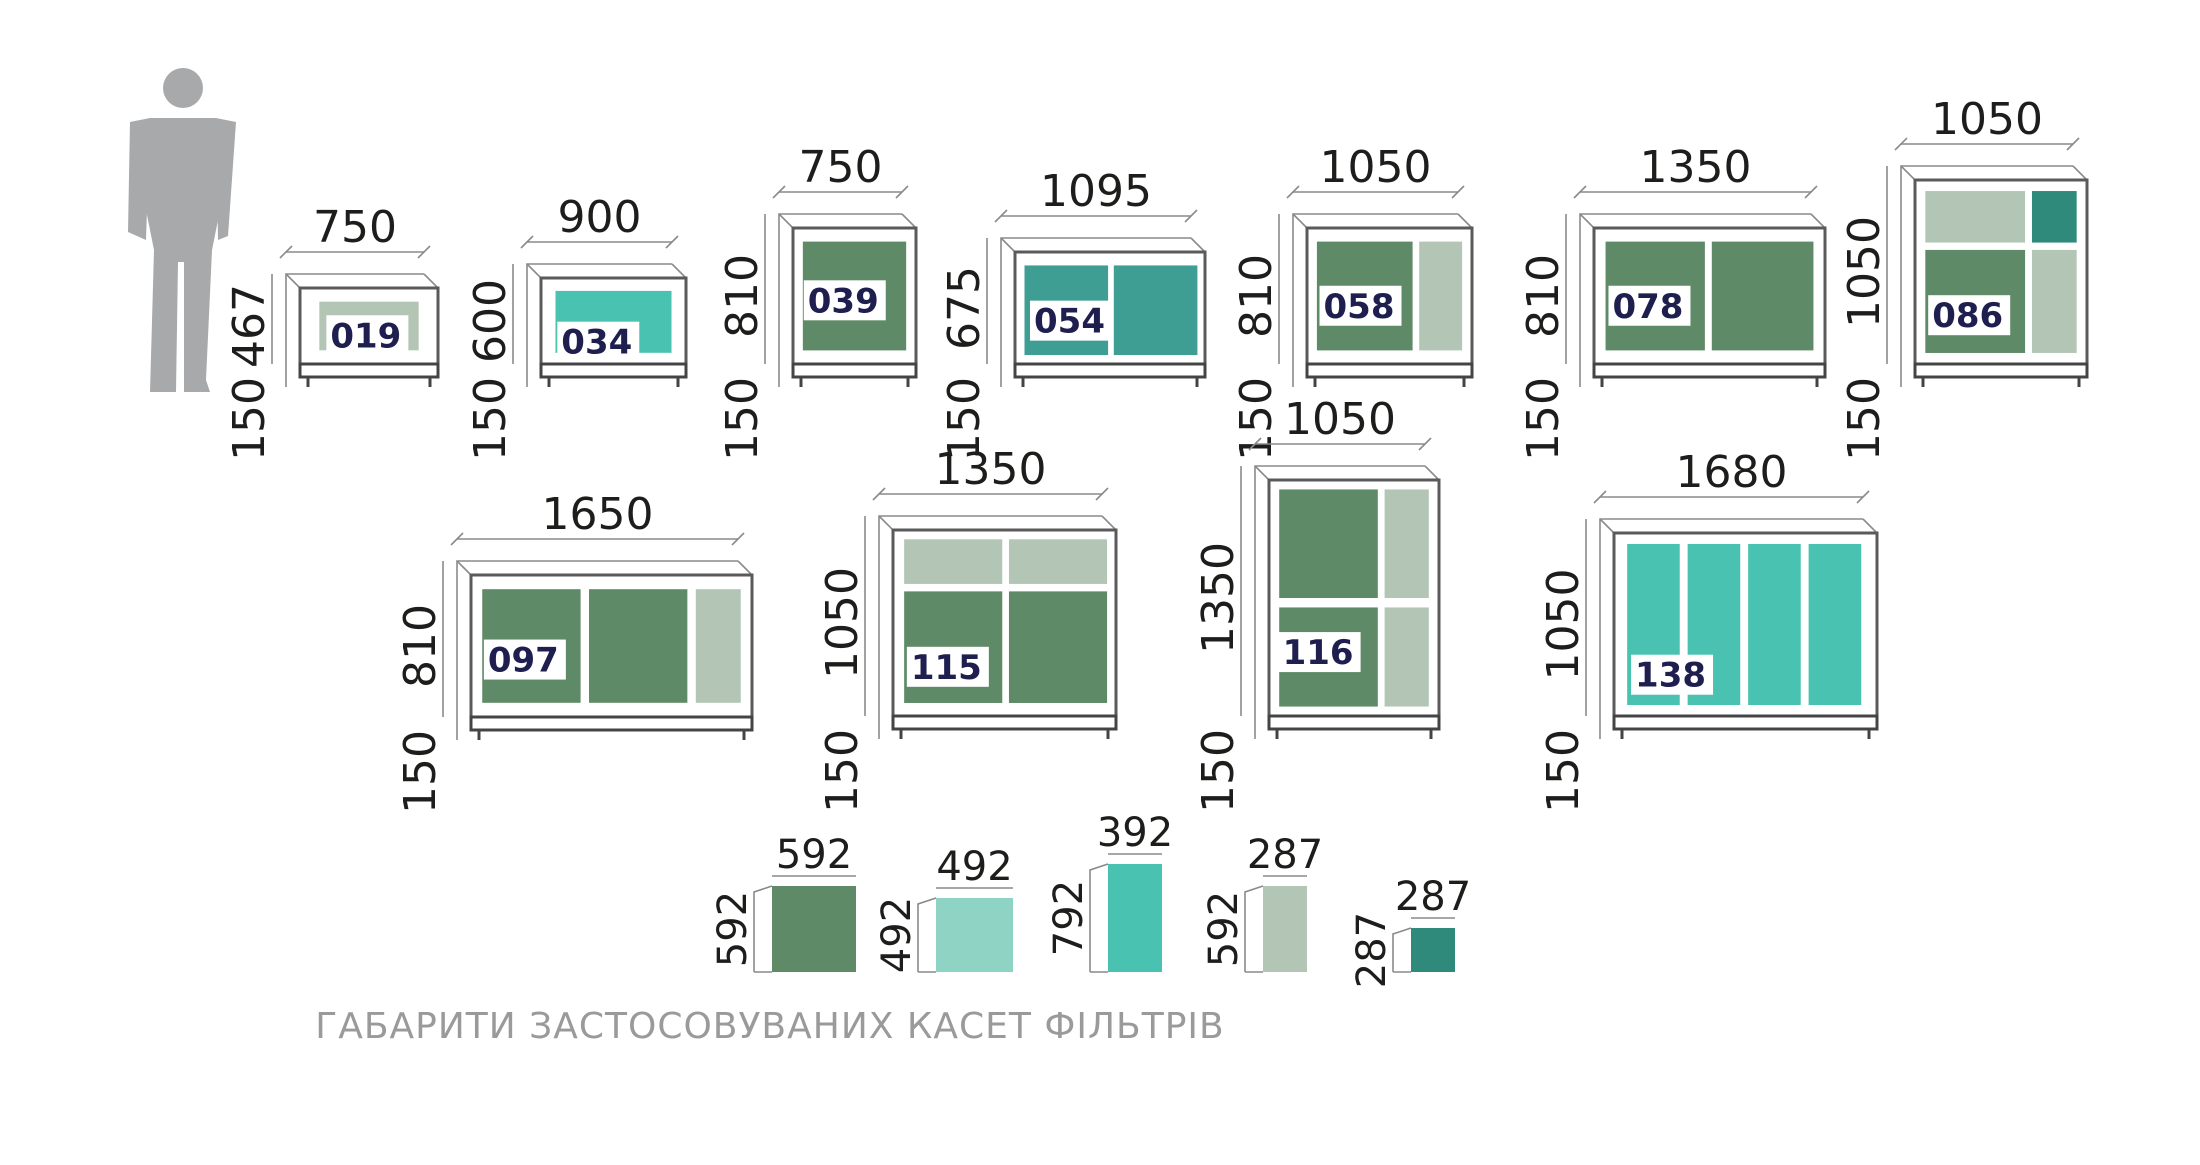  I want to click on width-label: 1650, so click(598, 514).